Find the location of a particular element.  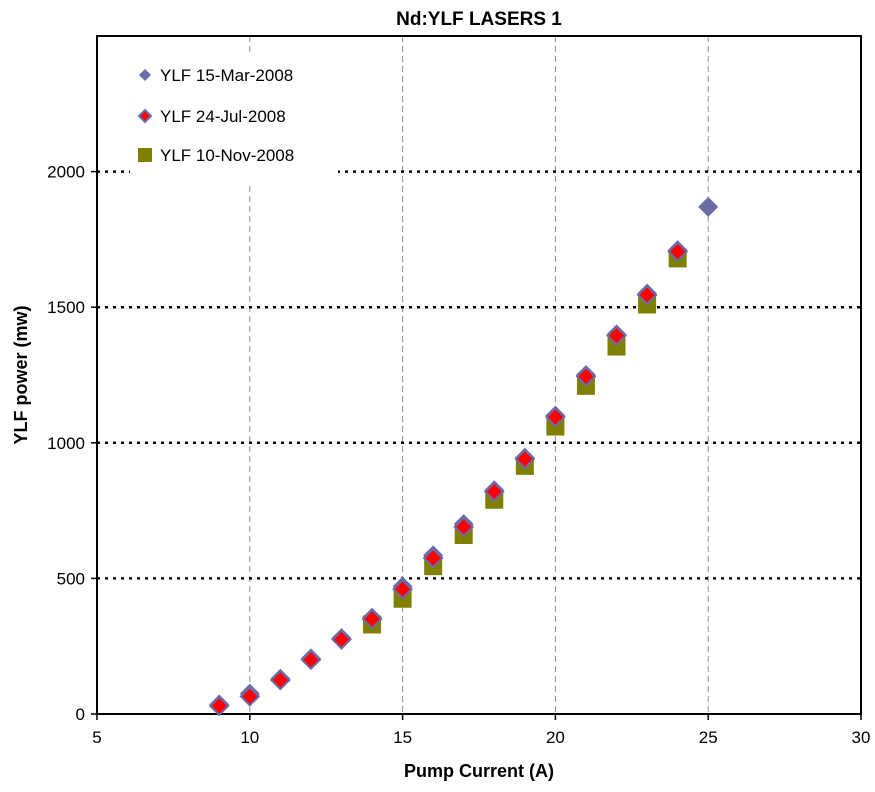

legend-box is located at coordinates (234, 120).